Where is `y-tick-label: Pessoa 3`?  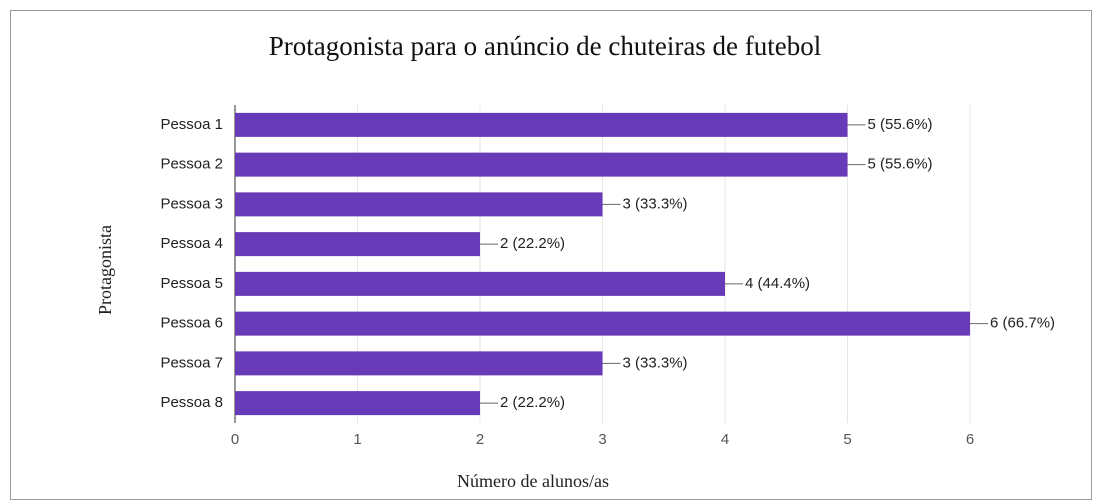
y-tick-label: Pessoa 3 is located at coordinates (191, 203).